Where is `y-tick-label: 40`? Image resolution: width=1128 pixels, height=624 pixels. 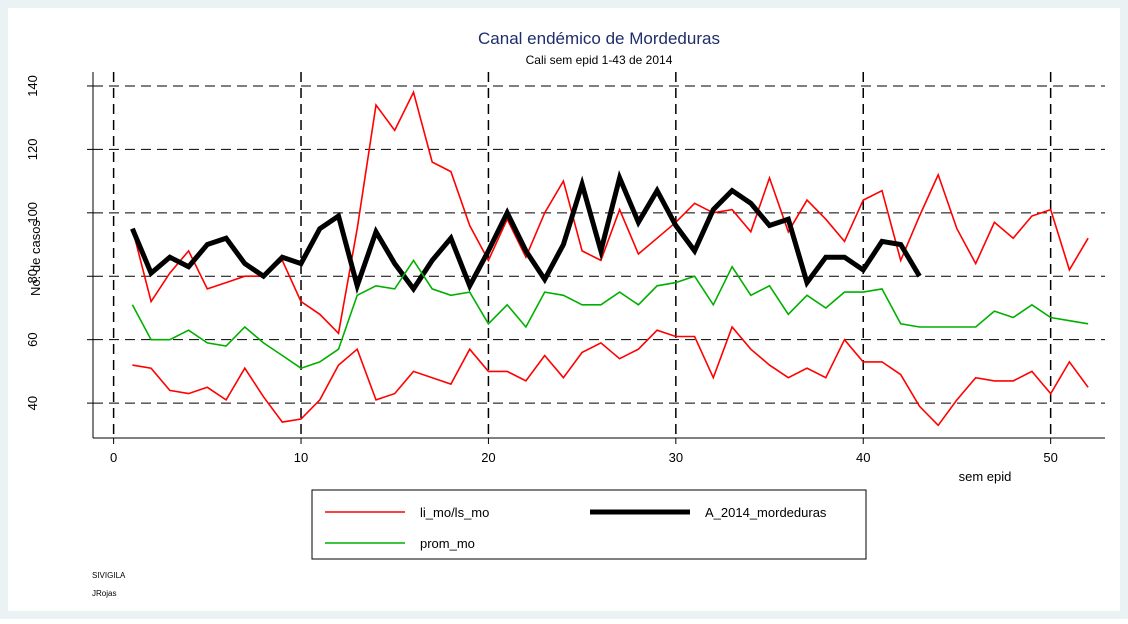 y-tick-label: 40 is located at coordinates (32, 403).